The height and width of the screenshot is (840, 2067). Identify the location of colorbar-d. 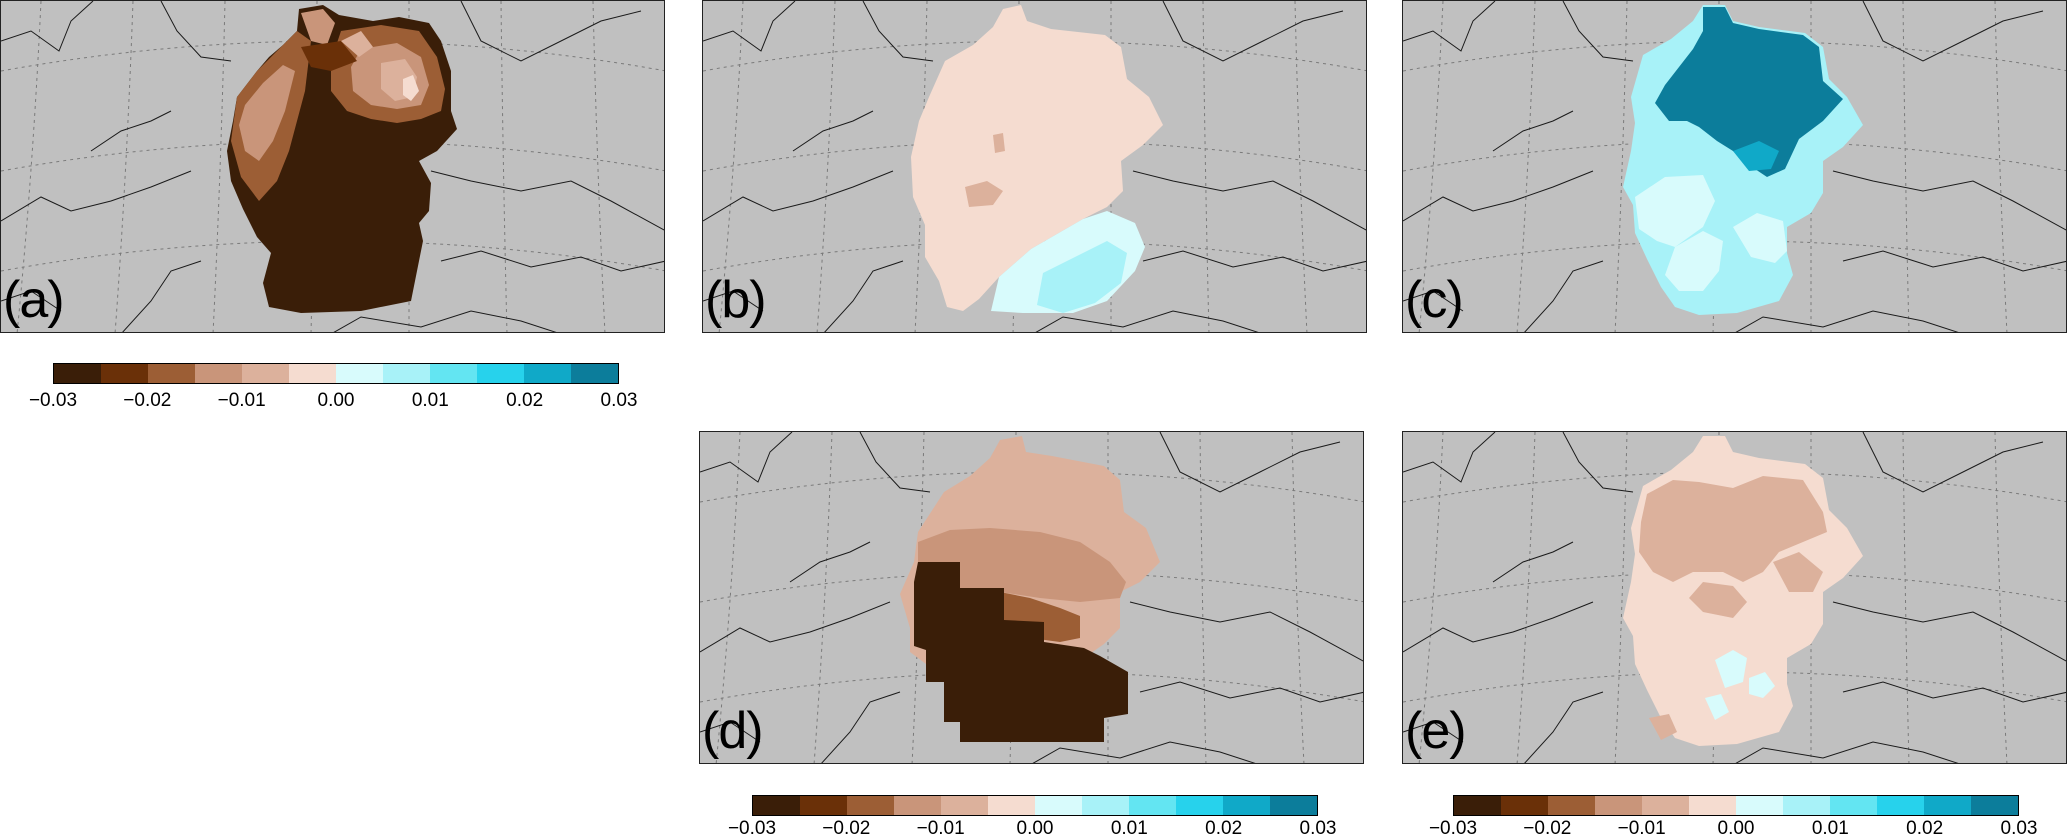
(1035, 805).